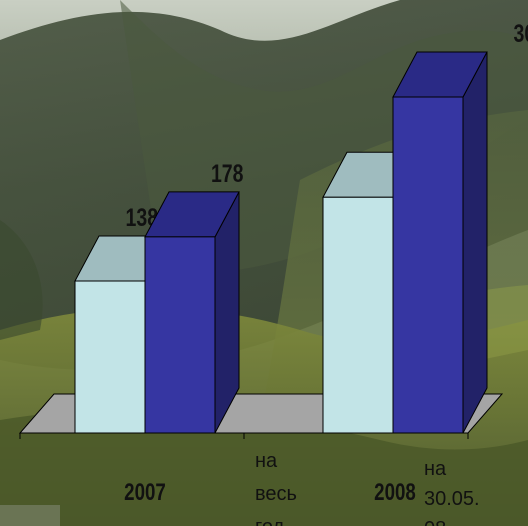 Image resolution: width=528 pixels, height=526 pixels. I want to click on category-label: 2007, so click(145, 492).